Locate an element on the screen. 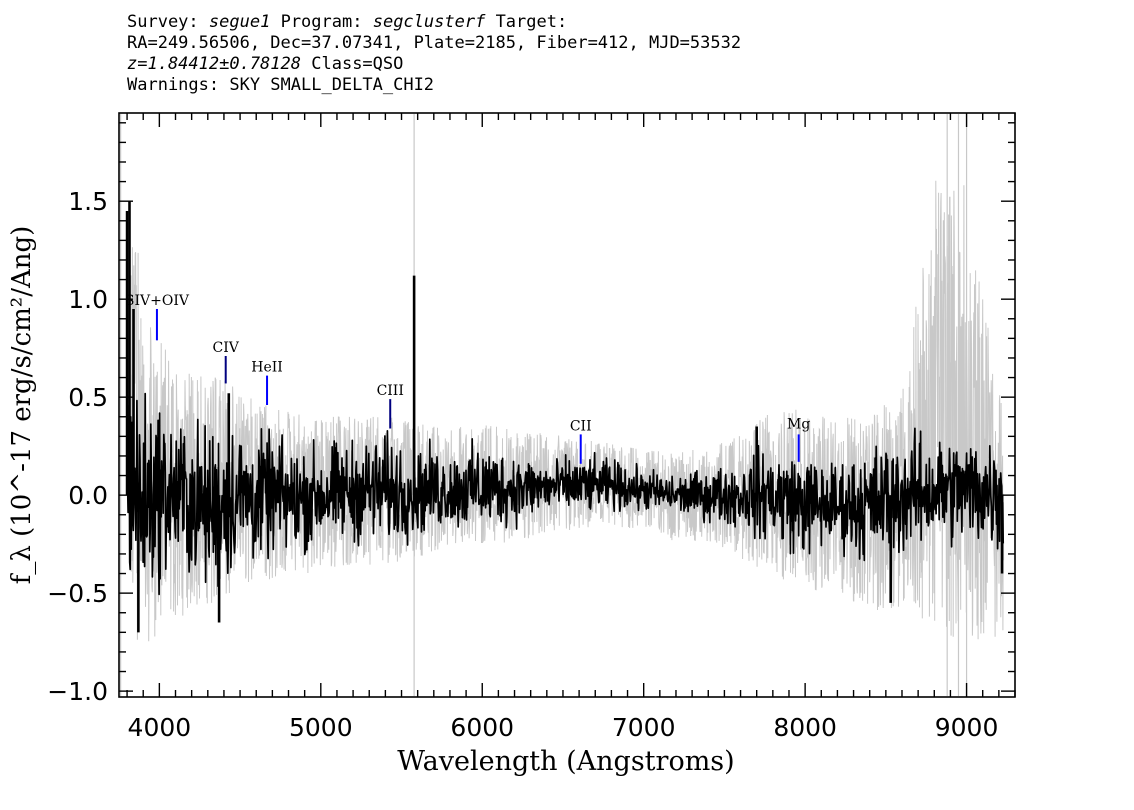  y-tick-label: −1.0 is located at coordinates (77, 691).